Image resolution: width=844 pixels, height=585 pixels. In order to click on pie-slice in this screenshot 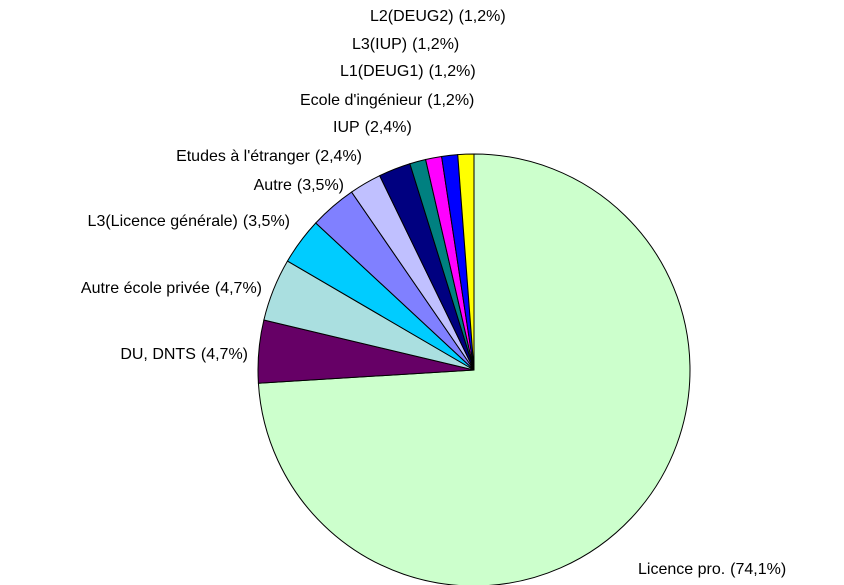, I will do `click(466, 262)`.